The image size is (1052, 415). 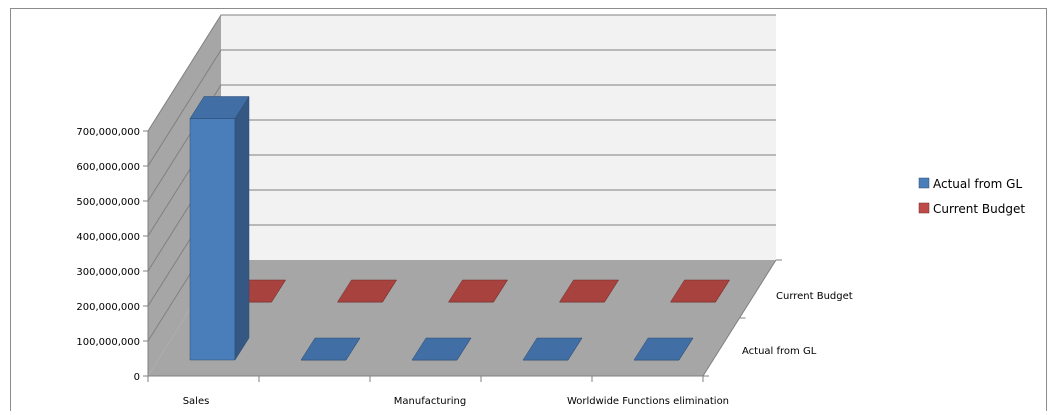 I want to click on x-tick-label: Sales, so click(x=196, y=401).